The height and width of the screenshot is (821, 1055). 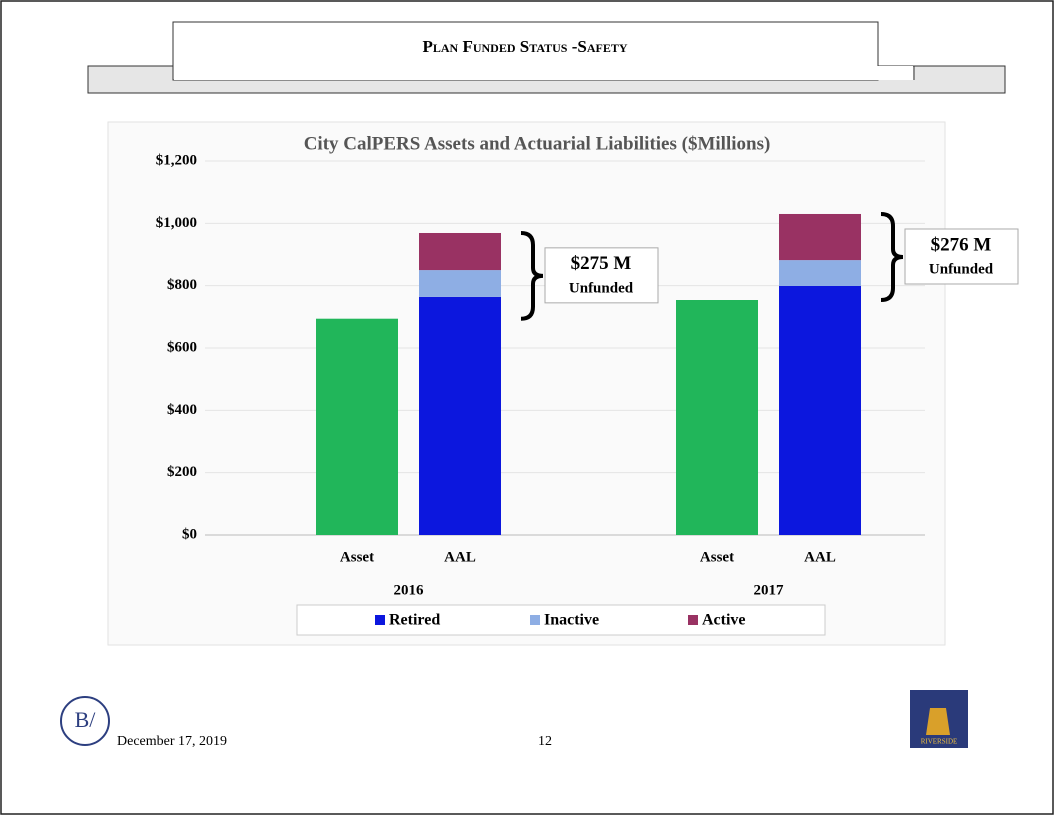 I want to click on ba-logo, so click(x=85, y=721).